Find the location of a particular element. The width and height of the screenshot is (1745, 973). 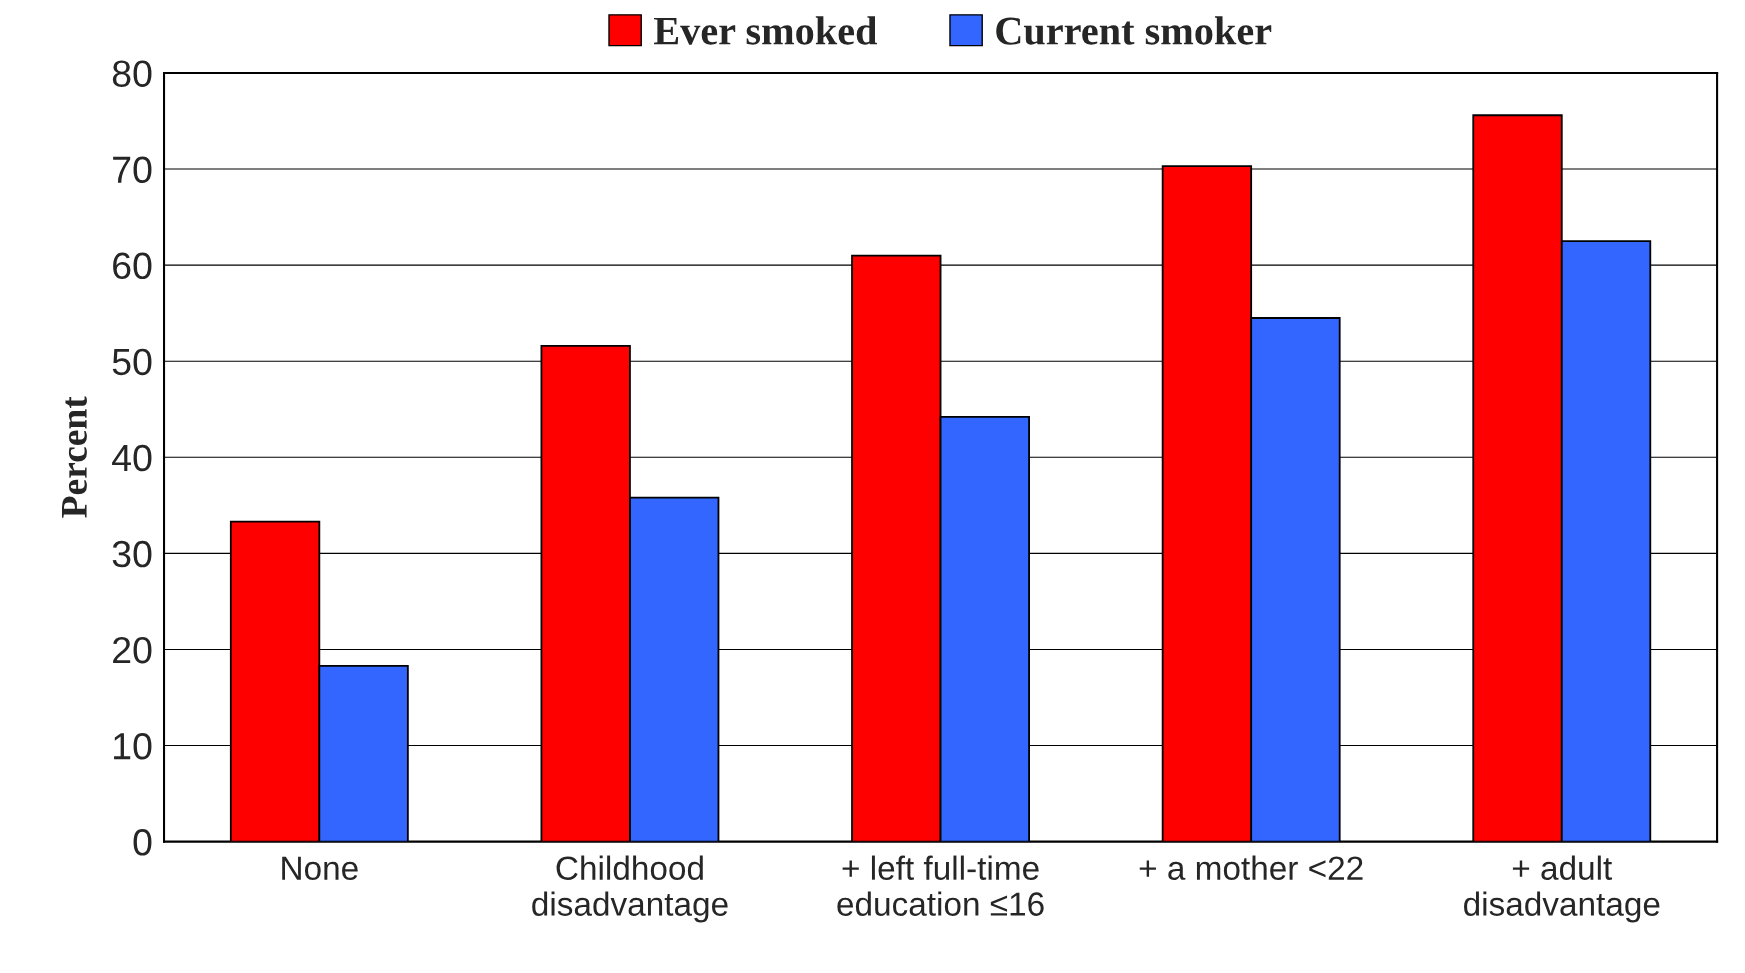

x-tick-label: + left full-time education ≤16 is located at coordinates (940, 885).